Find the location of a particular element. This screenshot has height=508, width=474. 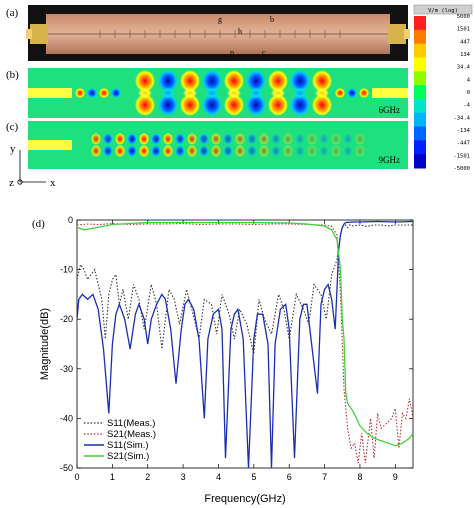

colorbar-tick-label: -134 is located at coordinates (464, 131).